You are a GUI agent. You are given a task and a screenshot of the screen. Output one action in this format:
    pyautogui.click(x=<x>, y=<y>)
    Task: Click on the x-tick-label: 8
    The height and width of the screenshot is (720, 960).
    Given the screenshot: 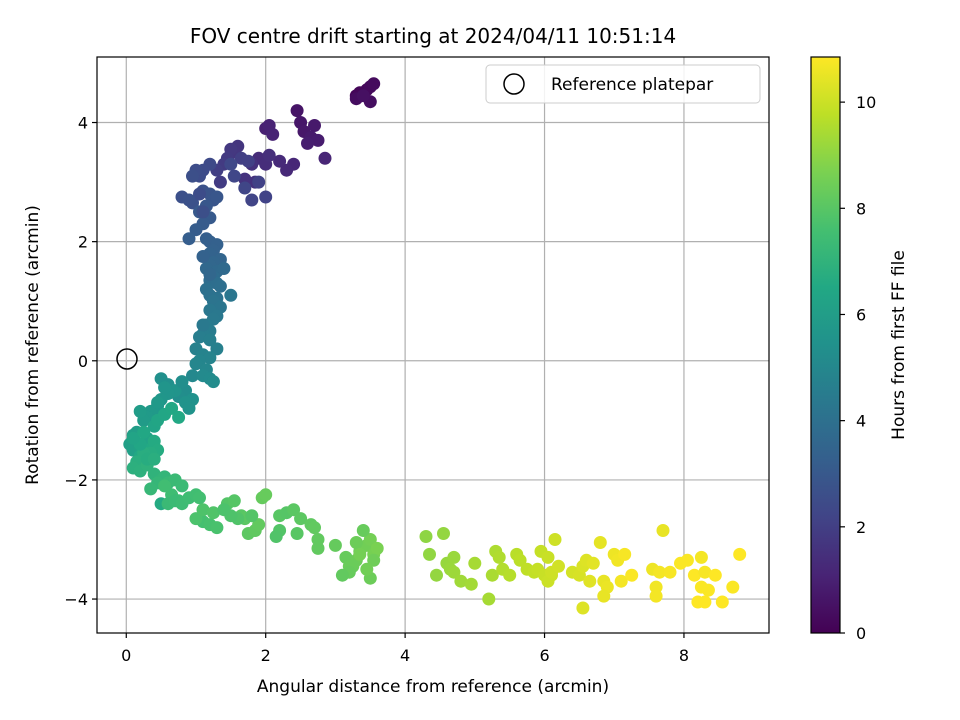 What is the action you would take?
    pyautogui.click(x=684, y=655)
    